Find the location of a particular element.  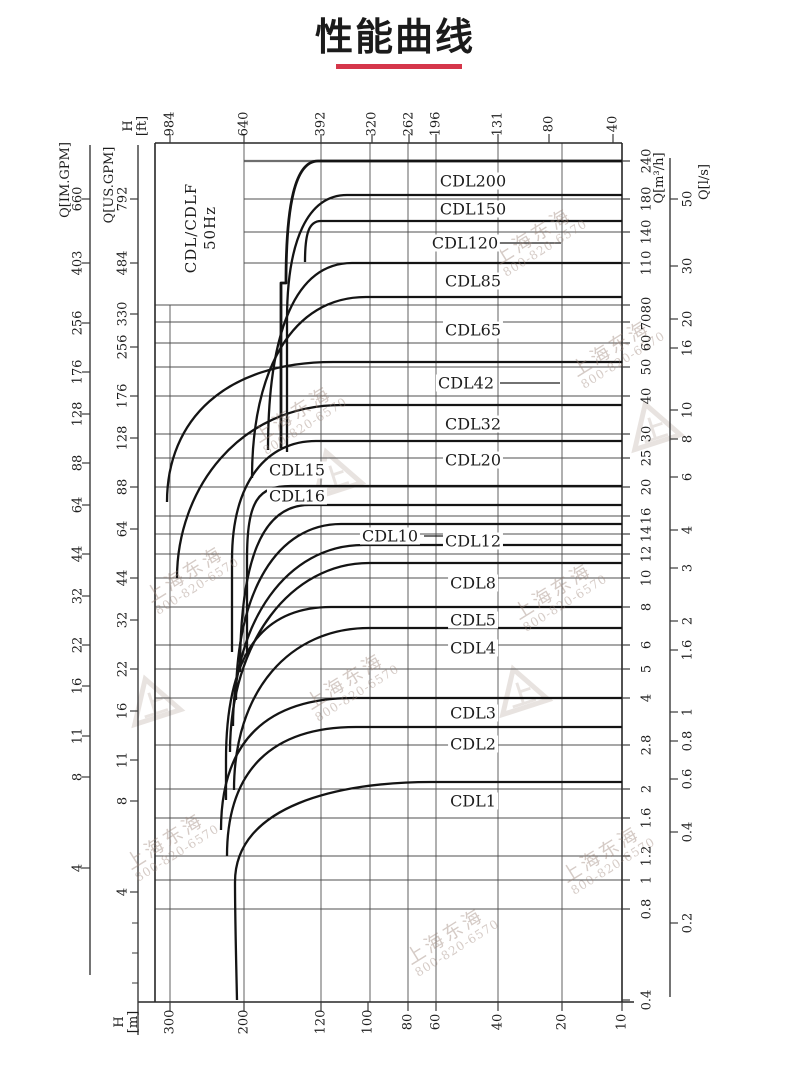

curve-CDL20 is located at coordinates (426, 545).